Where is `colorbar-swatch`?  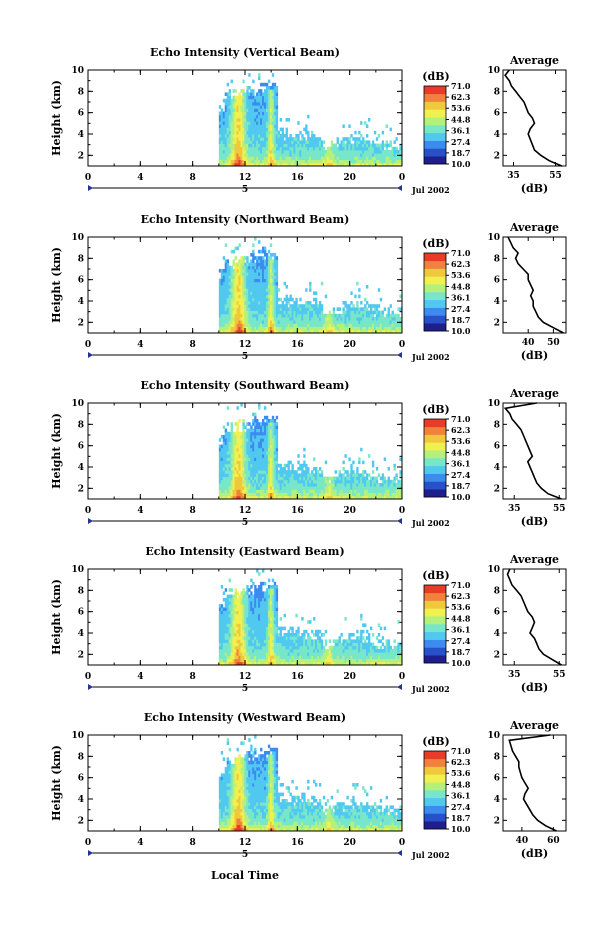 colorbar-swatch is located at coordinates (435, 129).